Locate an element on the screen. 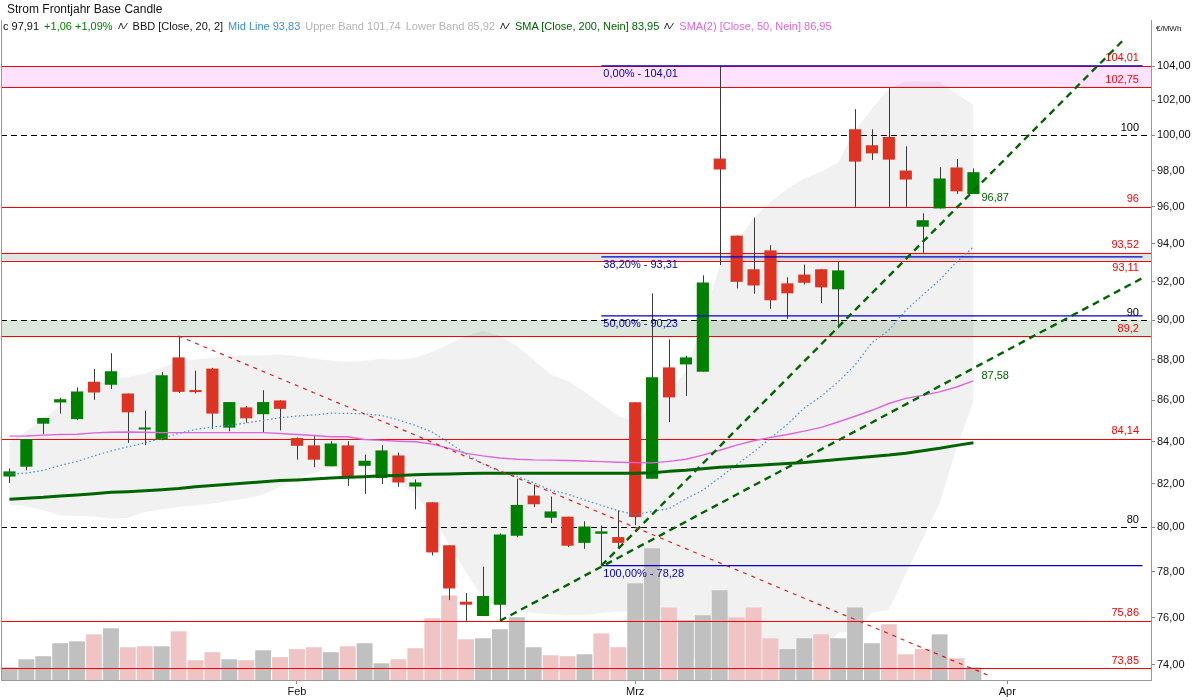 This screenshot has height=700, width=1200. y-tick-label: 98,00 is located at coordinates (1171, 169).